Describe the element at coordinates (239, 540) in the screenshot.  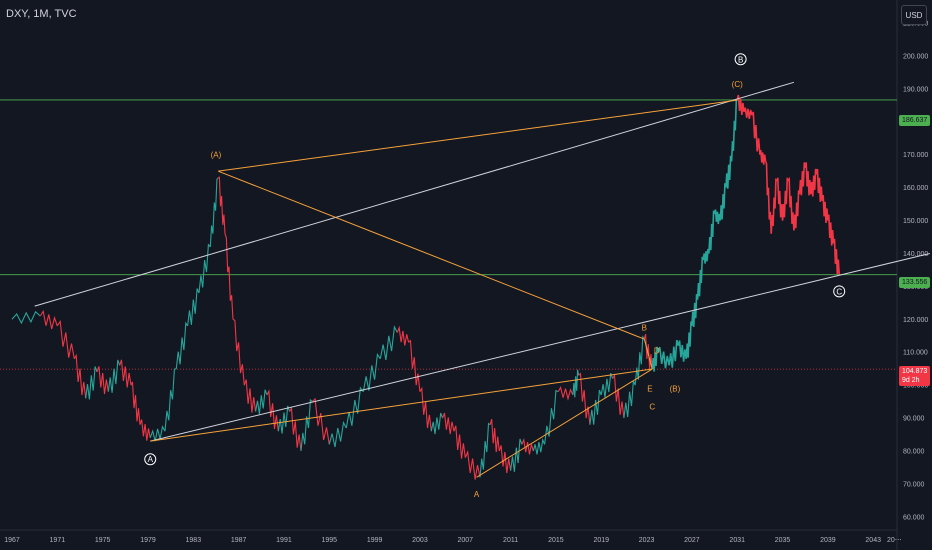
I see `x-tick-label: 1987` at that location.